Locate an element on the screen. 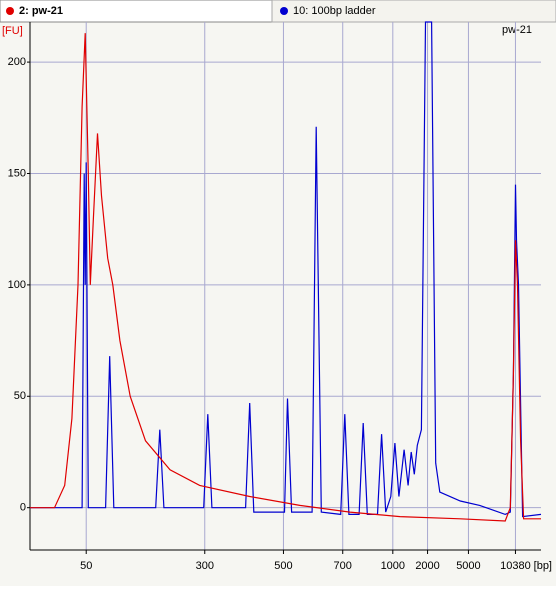 Image resolution: width=556 pixels, height=591 pixels. x-tick-label: 2000 is located at coordinates (427, 566).